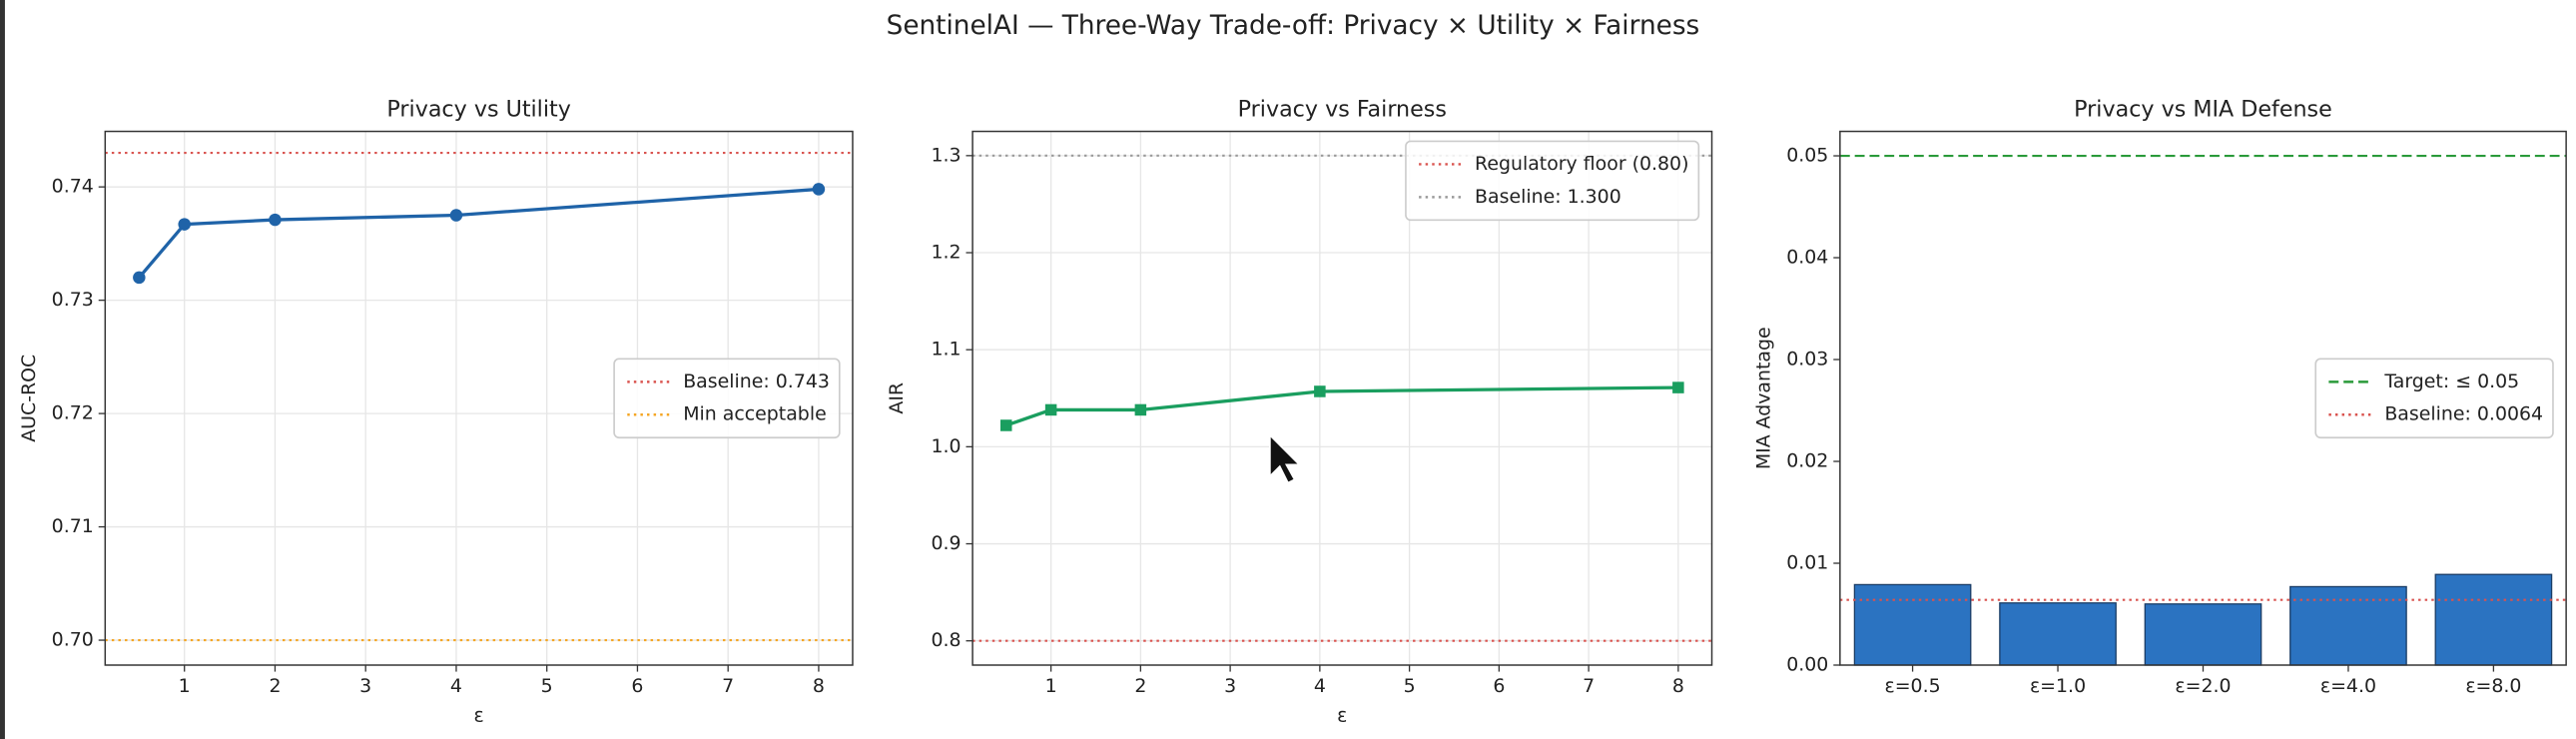 The image size is (2576, 739). Describe the element at coordinates (73, 526) in the screenshot. I see `y-tick-label: 0.71` at that location.